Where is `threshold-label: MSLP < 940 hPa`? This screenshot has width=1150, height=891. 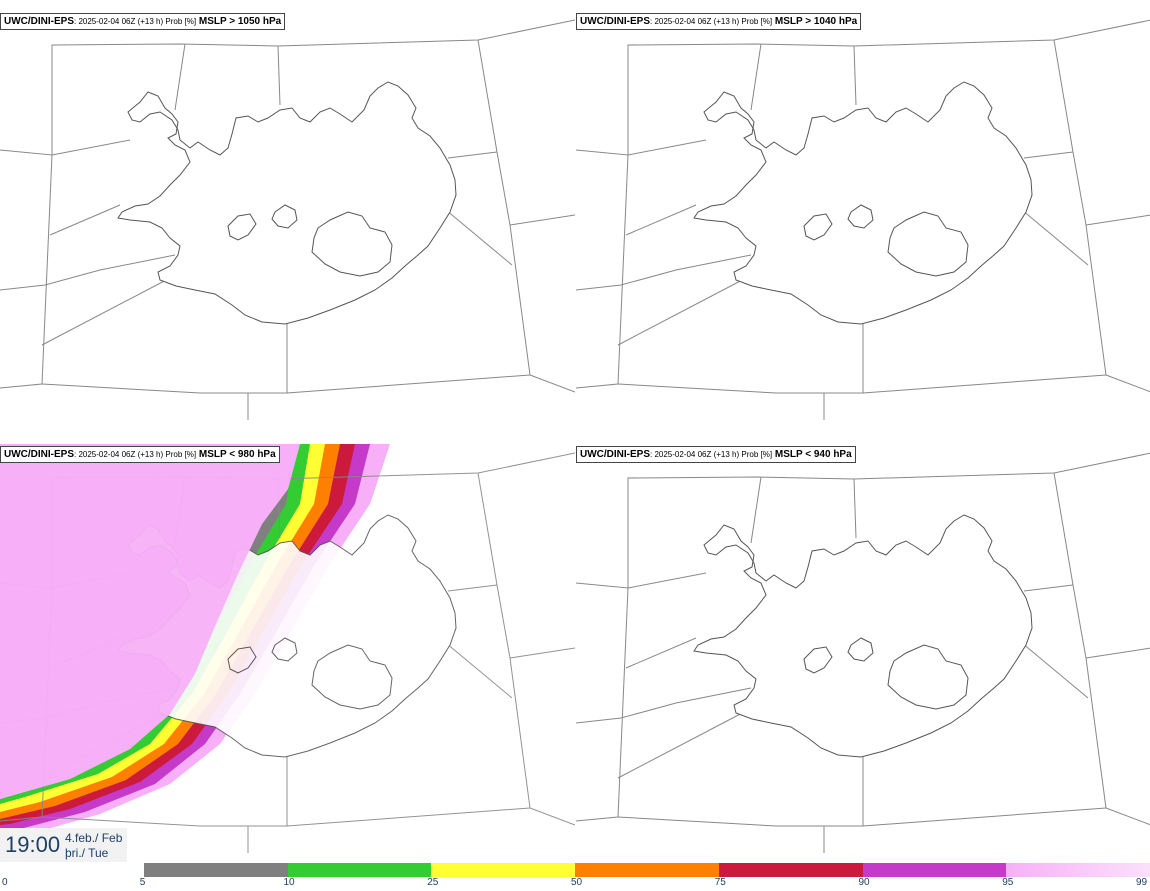
threshold-label: MSLP < 940 hPa is located at coordinates (813, 454).